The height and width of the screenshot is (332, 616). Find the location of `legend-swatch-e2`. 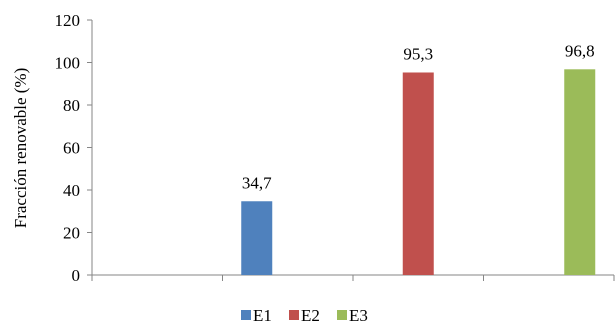

legend-swatch-e2 is located at coordinates (294, 315).